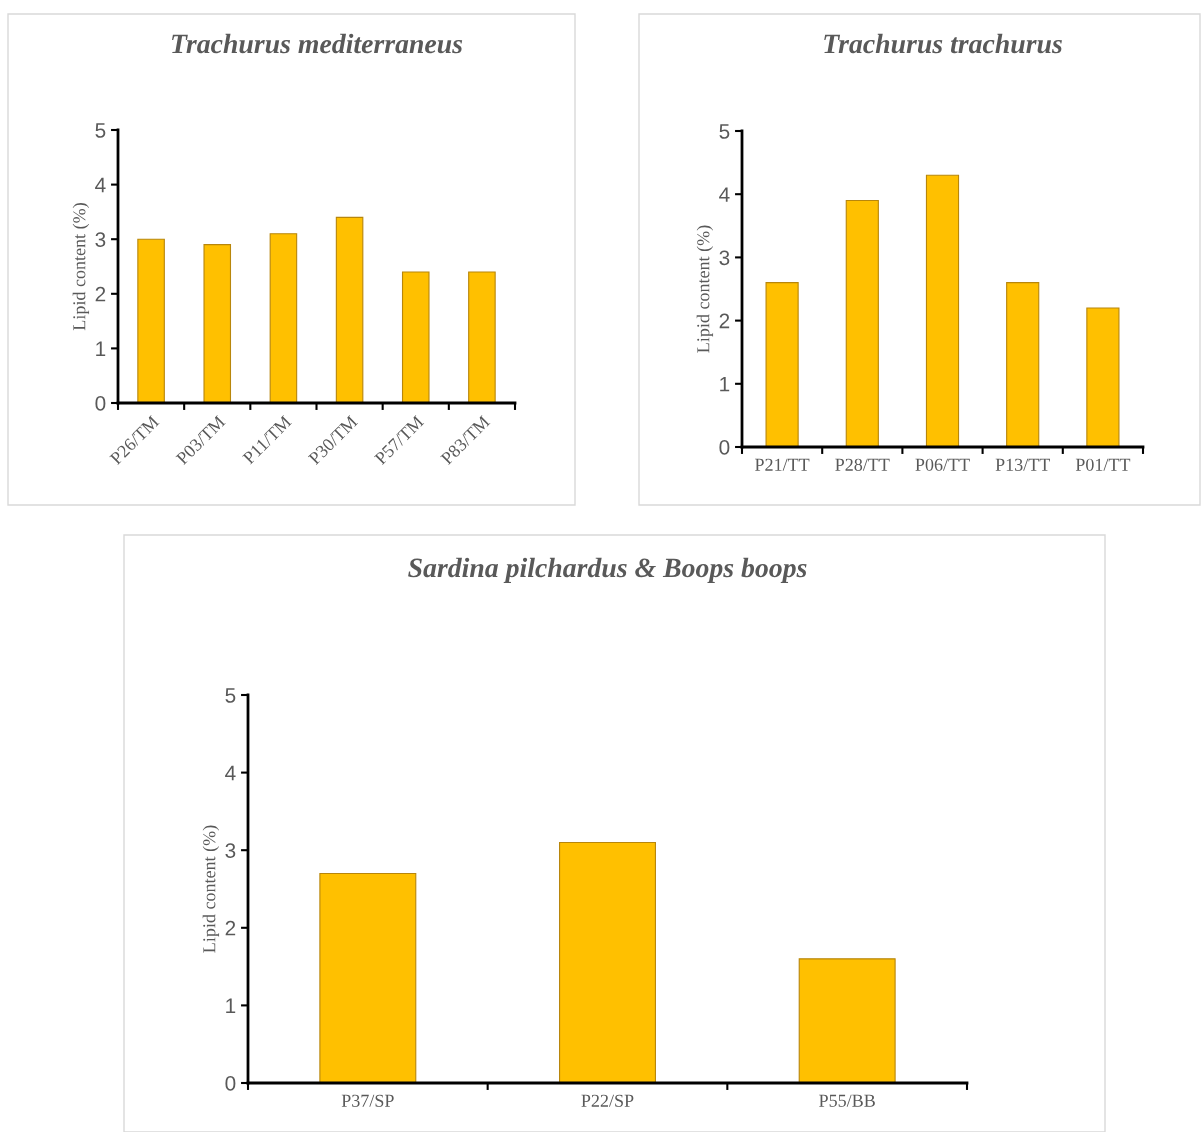 Image resolution: width=1201 pixels, height=1132 pixels. What do you see at coordinates (782, 464) in the screenshot?
I see `x-tick-label: P21/TT` at bounding box center [782, 464].